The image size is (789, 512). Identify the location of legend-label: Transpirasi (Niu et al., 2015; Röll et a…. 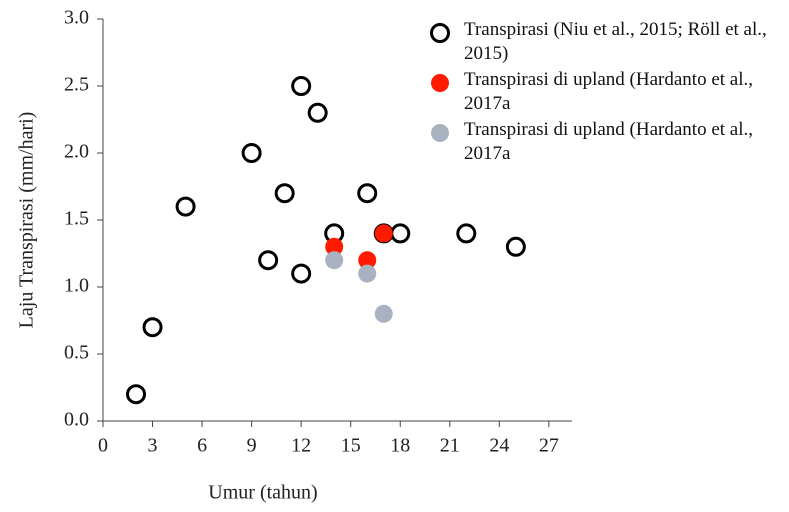
(615, 41).